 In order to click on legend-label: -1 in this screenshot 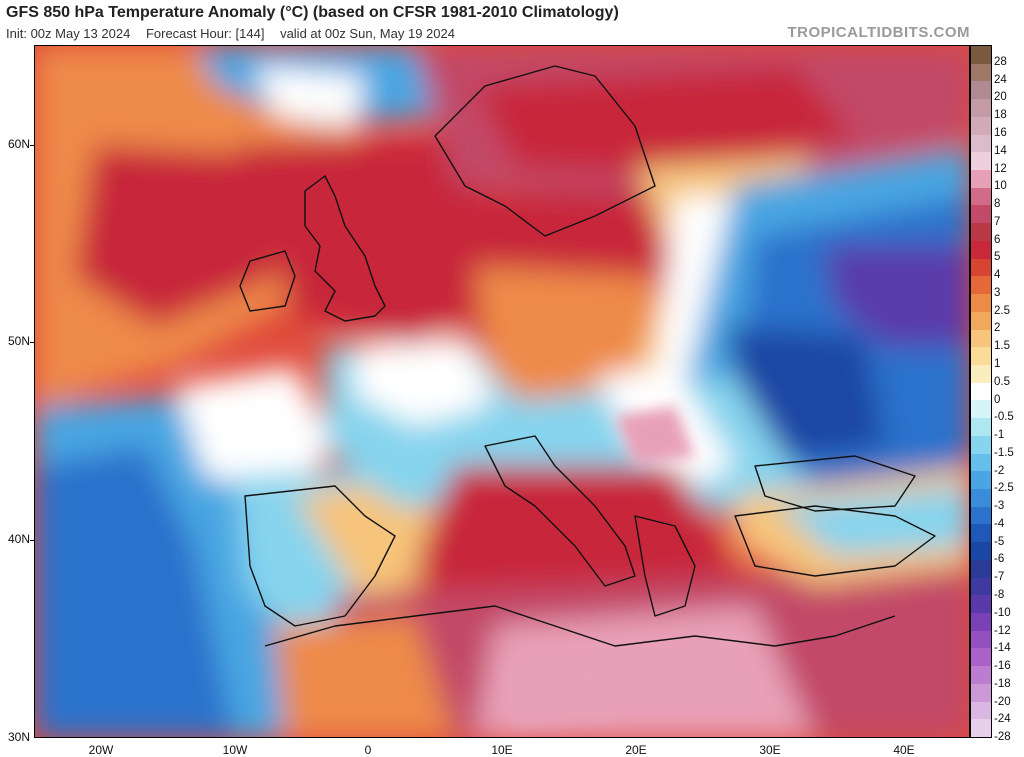, I will do `click(999, 435)`.